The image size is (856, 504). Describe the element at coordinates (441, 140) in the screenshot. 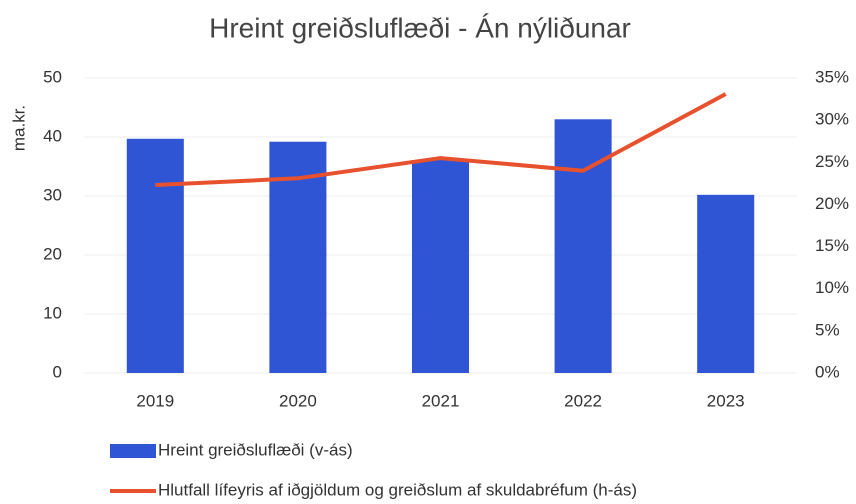

I see `line` at that location.